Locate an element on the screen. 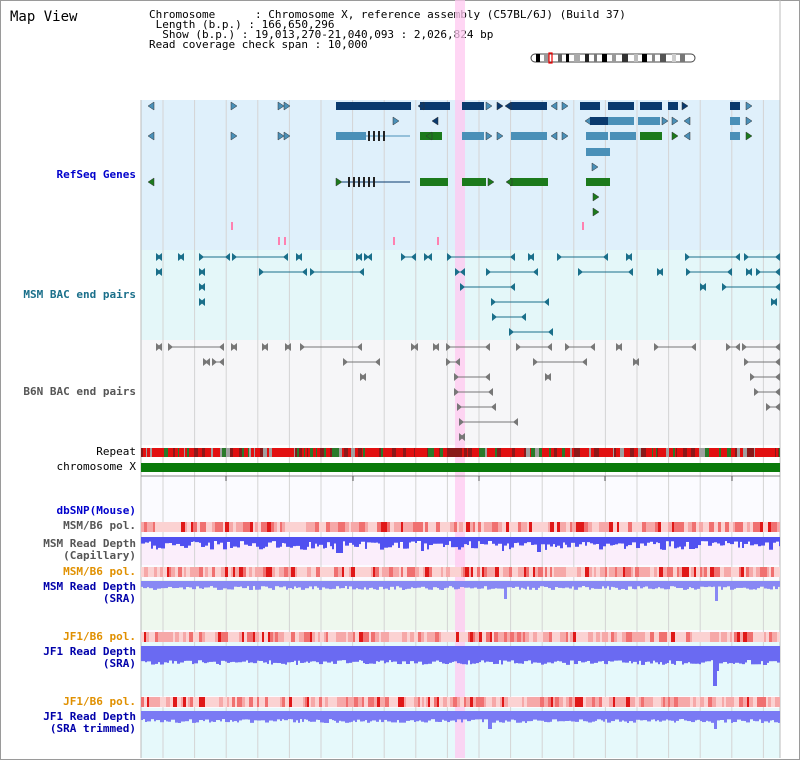 This screenshot has height=760, width=800. track-label-refseq-genes: RefSeq Genes is located at coordinates (96, 174).